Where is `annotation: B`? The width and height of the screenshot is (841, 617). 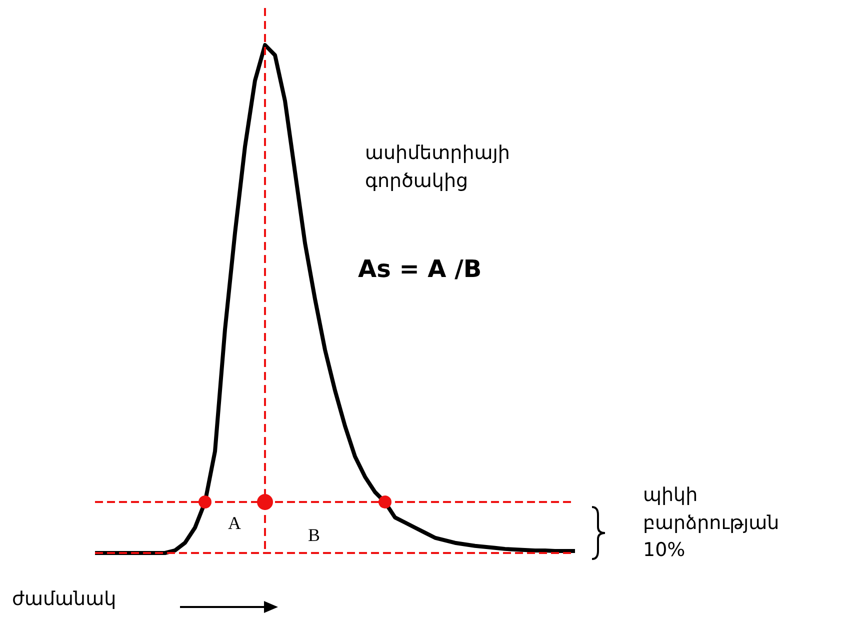
annotation: B is located at coordinates (314, 535).